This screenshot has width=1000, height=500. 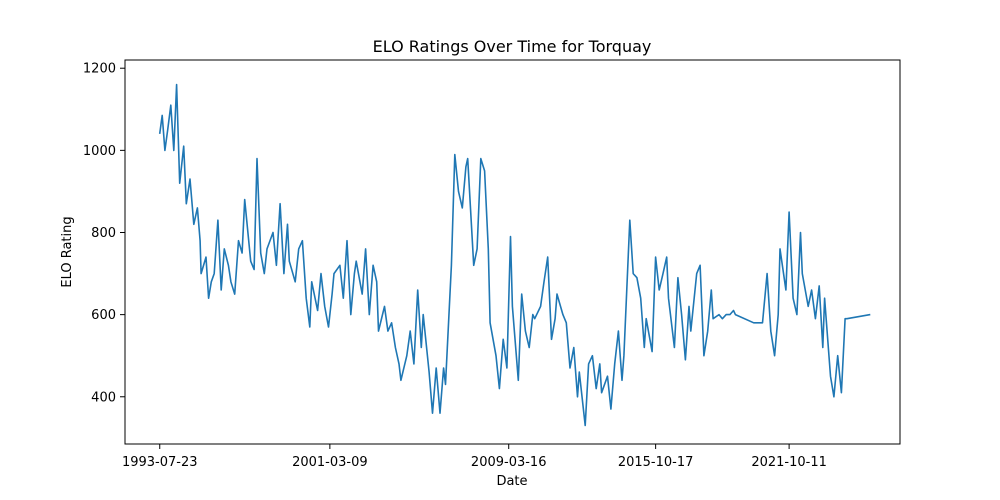 I want to click on y-tick-label: 400, so click(x=103, y=397).